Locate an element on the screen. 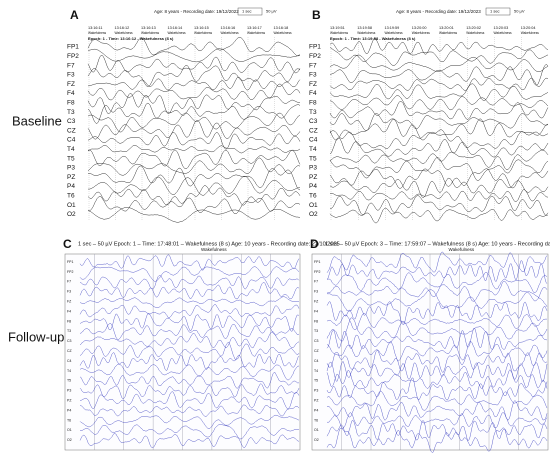  time-stamp: 13:16:14 is located at coordinates (175, 28).